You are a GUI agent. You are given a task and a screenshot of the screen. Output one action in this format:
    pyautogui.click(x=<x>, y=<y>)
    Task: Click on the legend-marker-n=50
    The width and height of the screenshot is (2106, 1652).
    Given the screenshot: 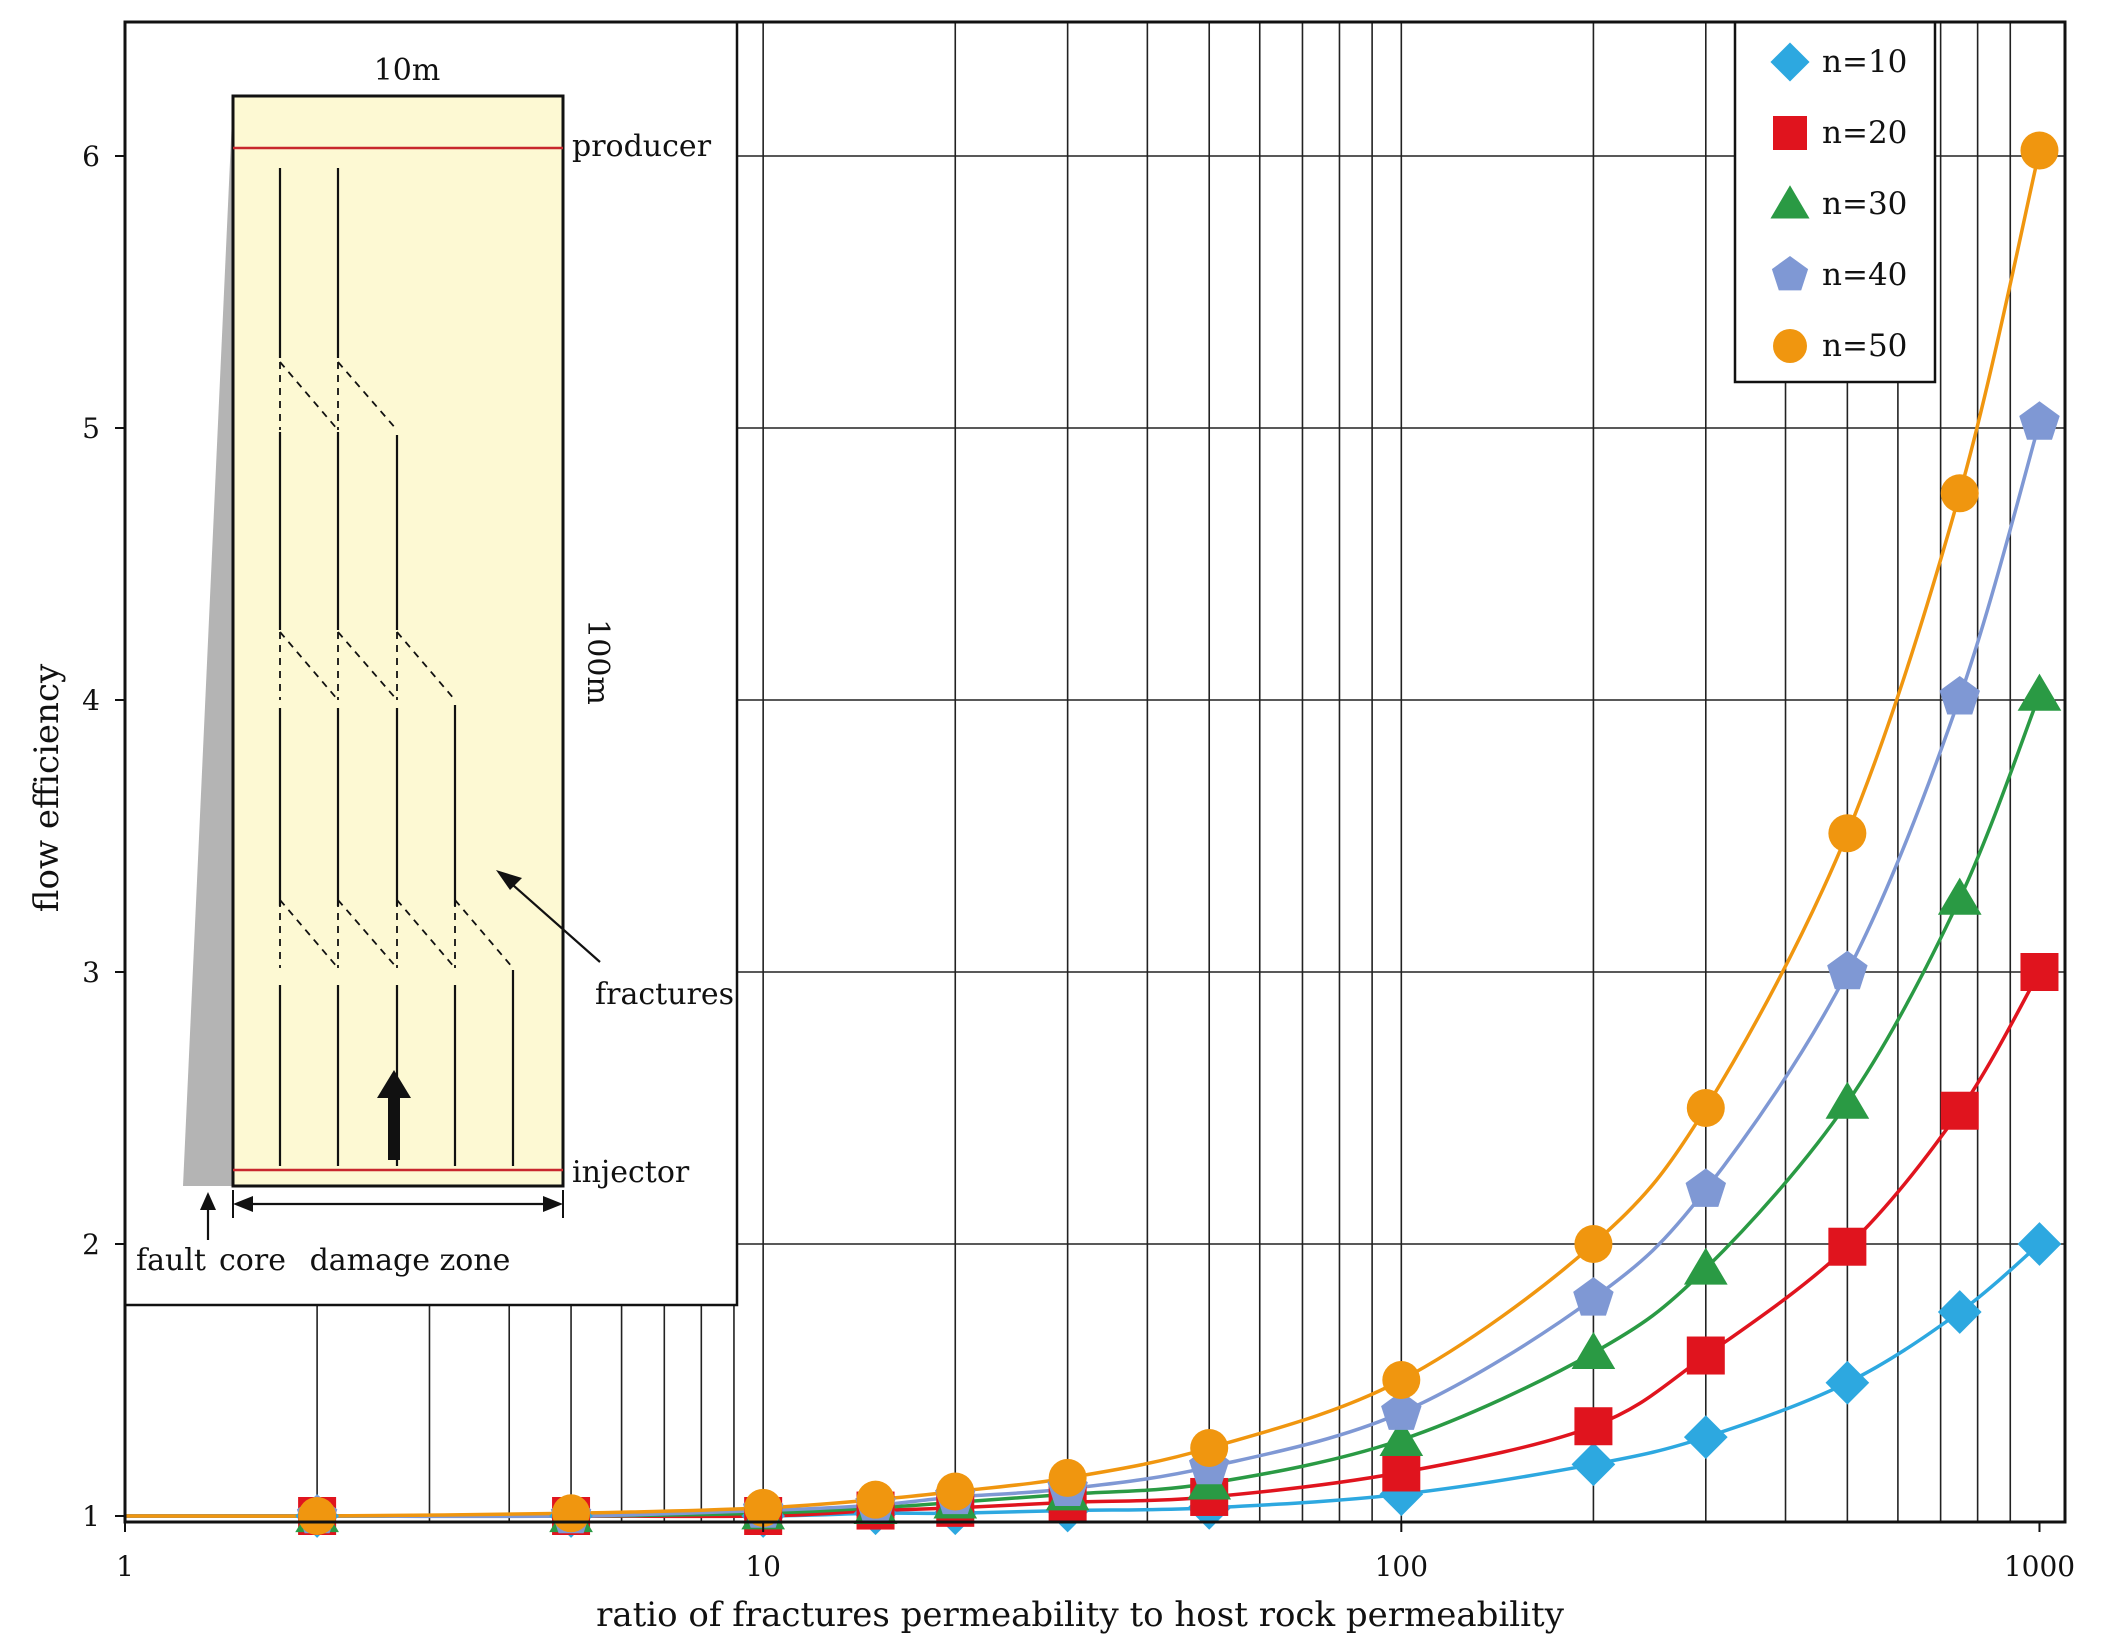 What is the action you would take?
    pyautogui.click(x=1790, y=346)
    